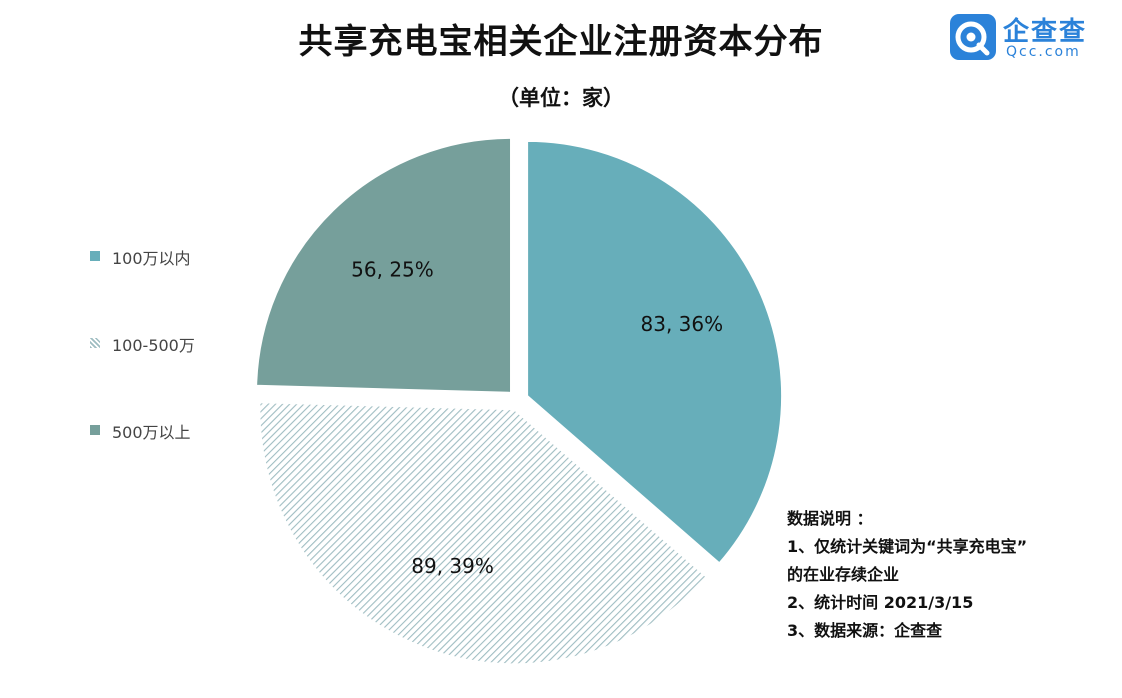 This screenshot has width=1122, height=698. Describe the element at coordinates (1043, 52) in the screenshot. I see `logo-text-en: Qcc.com` at that location.